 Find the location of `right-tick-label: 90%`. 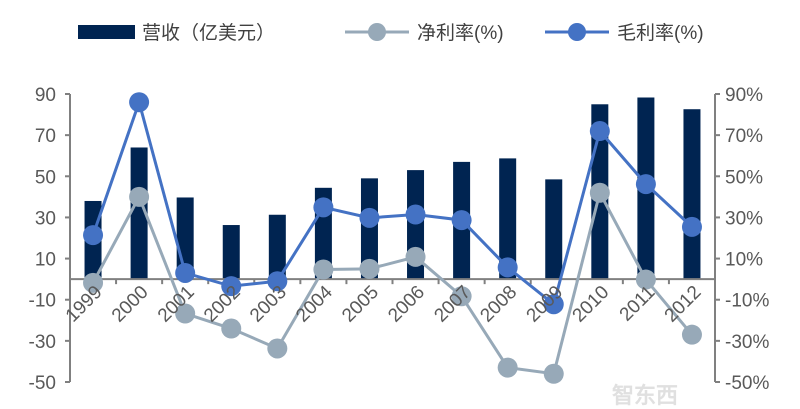

right-tick-label: 90% is located at coordinates (744, 95).